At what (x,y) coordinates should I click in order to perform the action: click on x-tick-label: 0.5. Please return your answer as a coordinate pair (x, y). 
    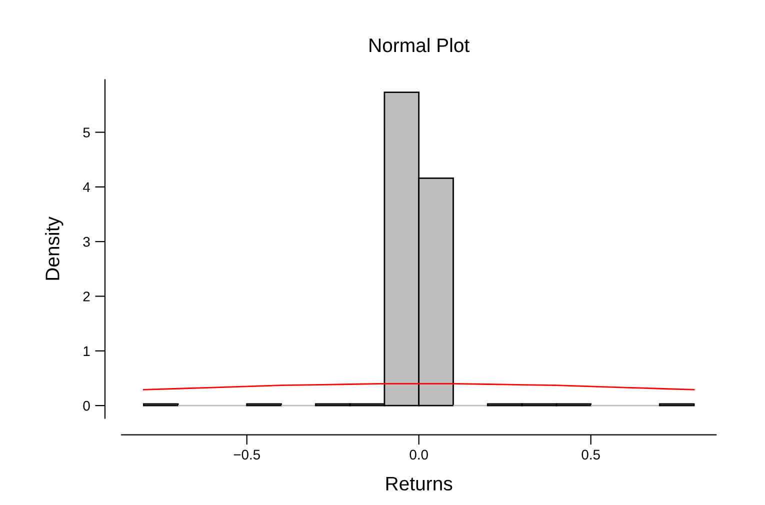
    Looking at the image, I should click on (591, 455).